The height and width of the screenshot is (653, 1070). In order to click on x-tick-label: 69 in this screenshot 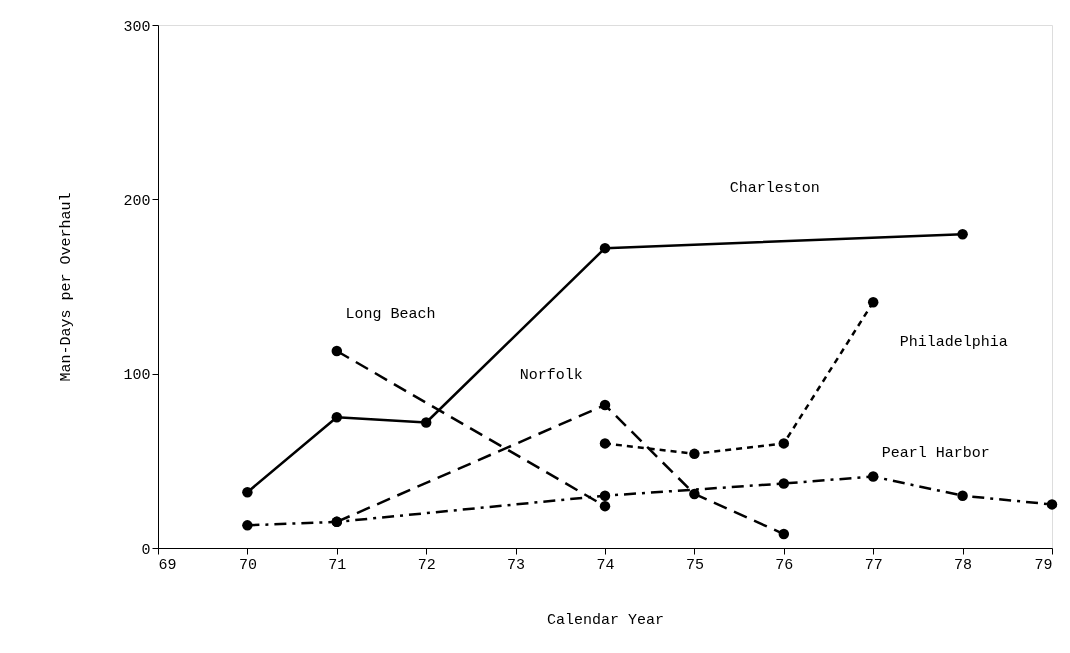, I will do `click(167, 565)`.